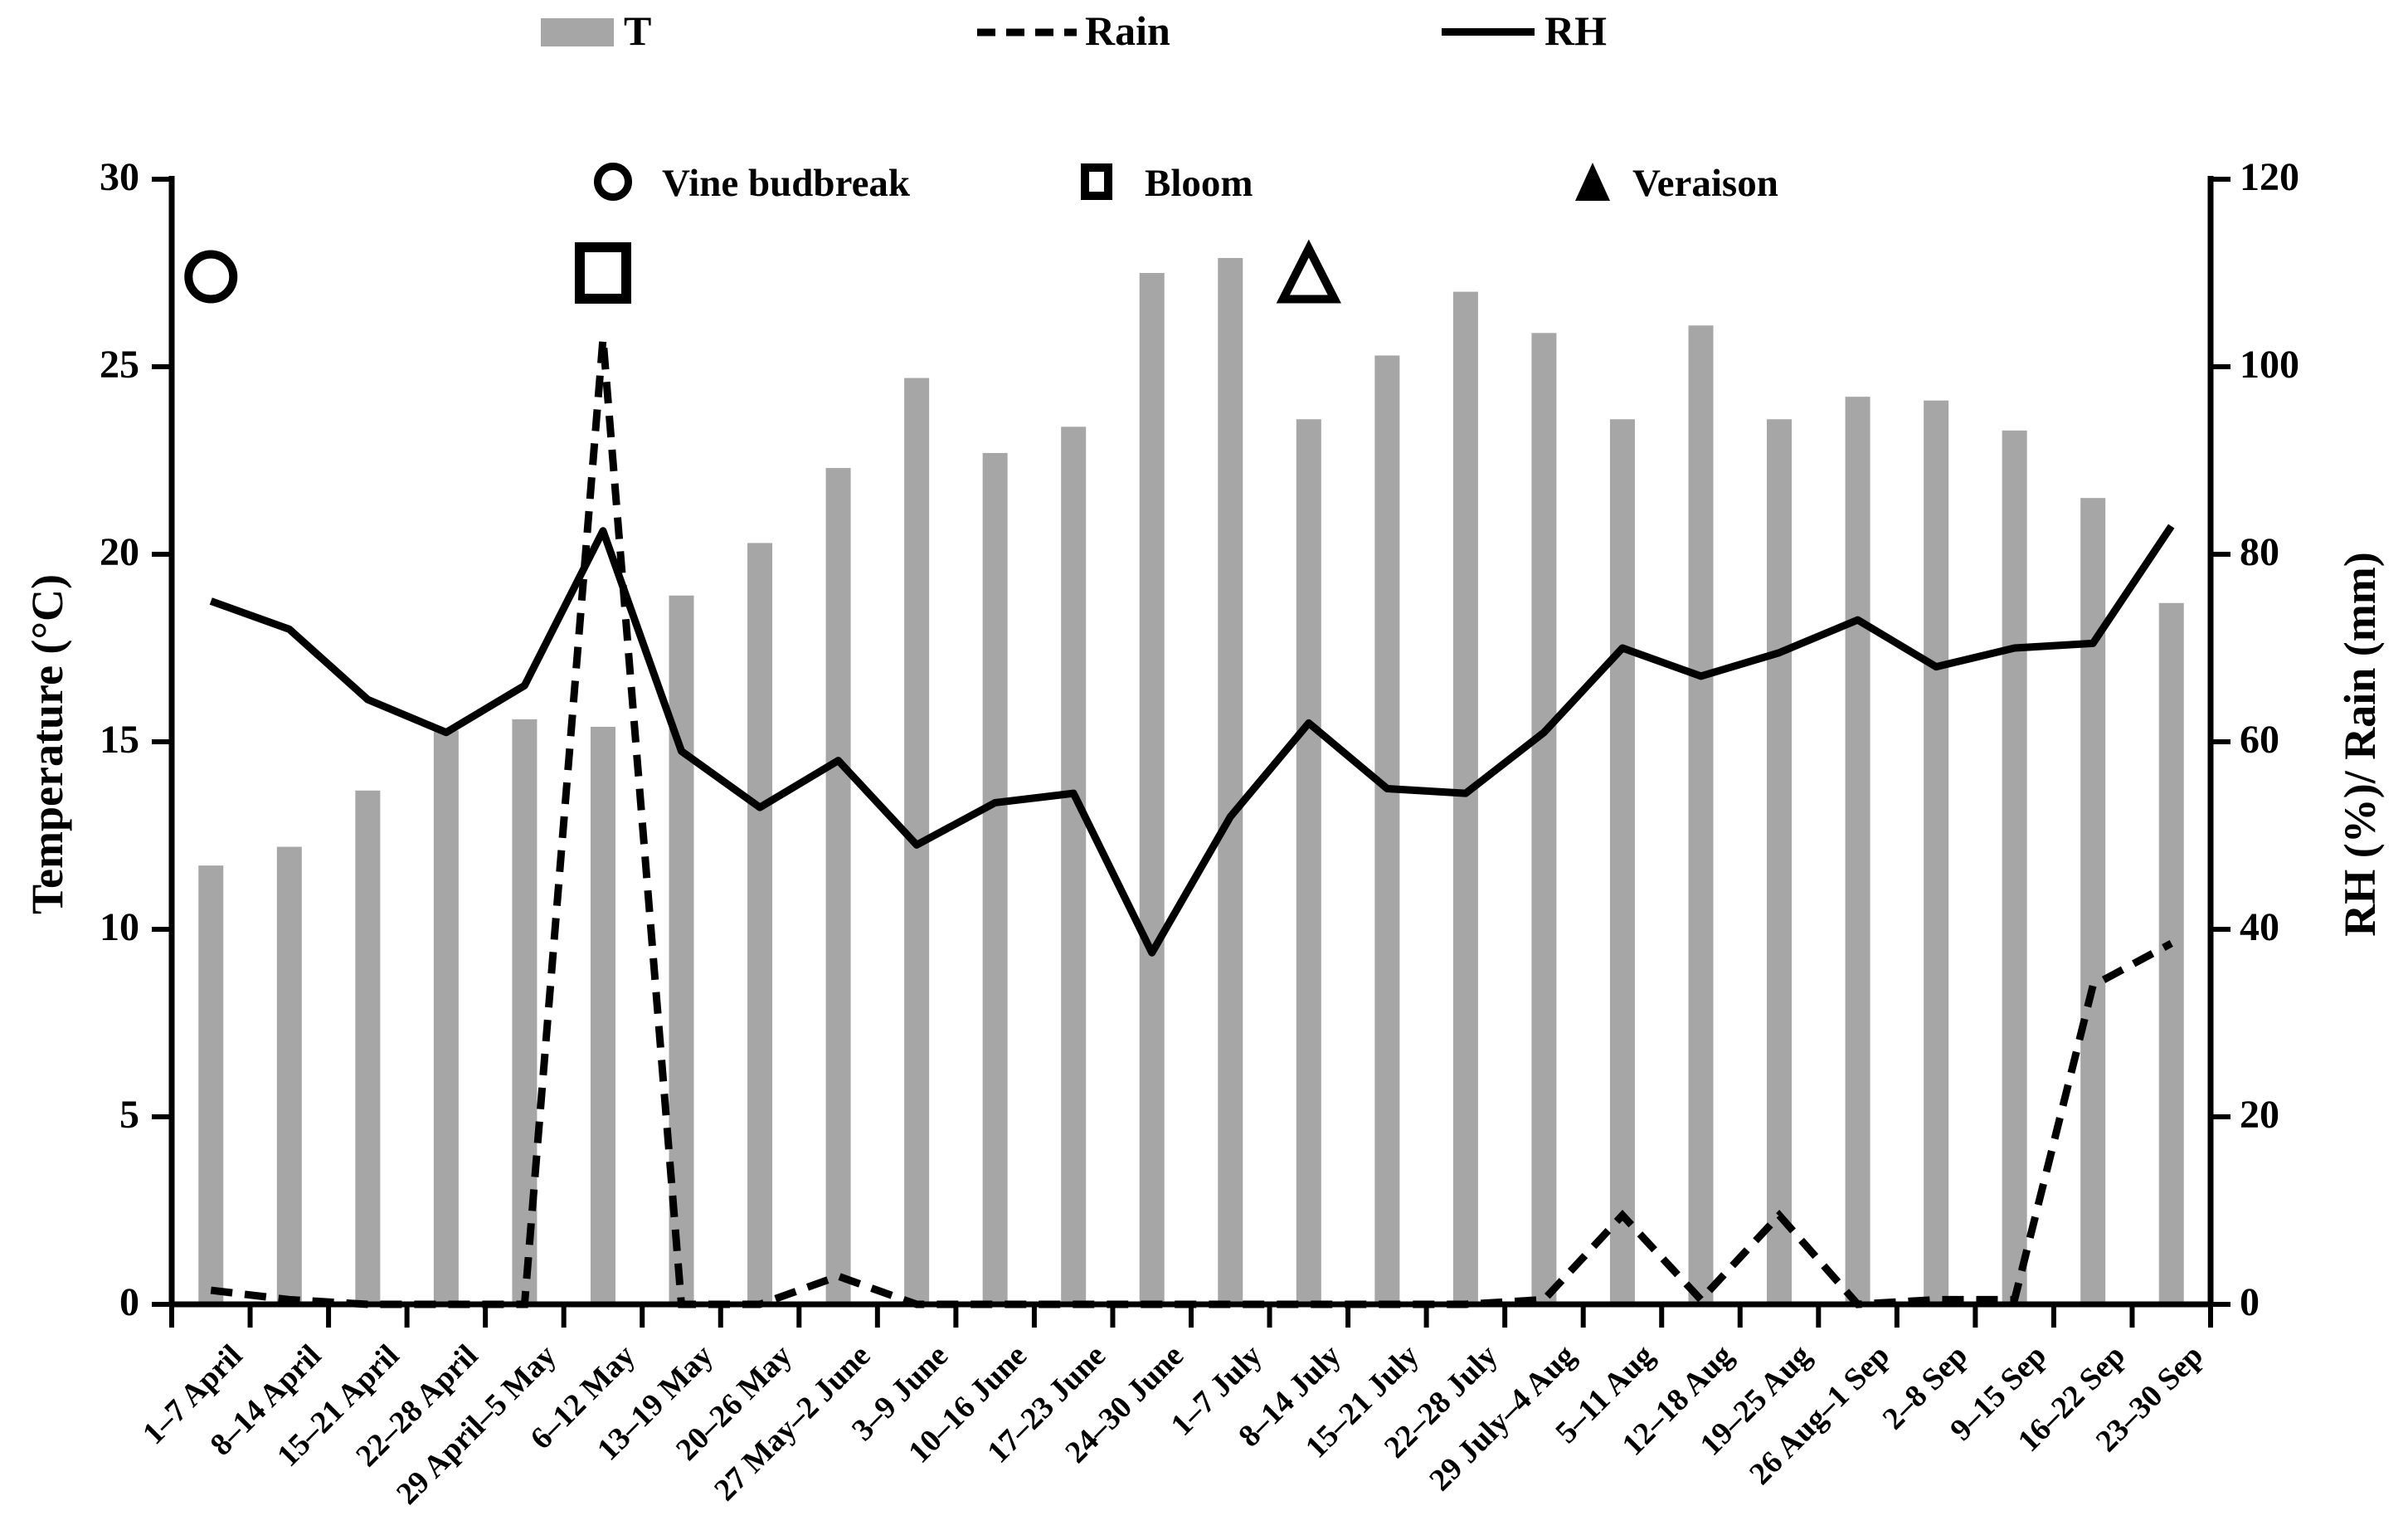  Describe the element at coordinates (2250, 1302) in the screenshot. I see `right-axis-tick-label: 0` at that location.